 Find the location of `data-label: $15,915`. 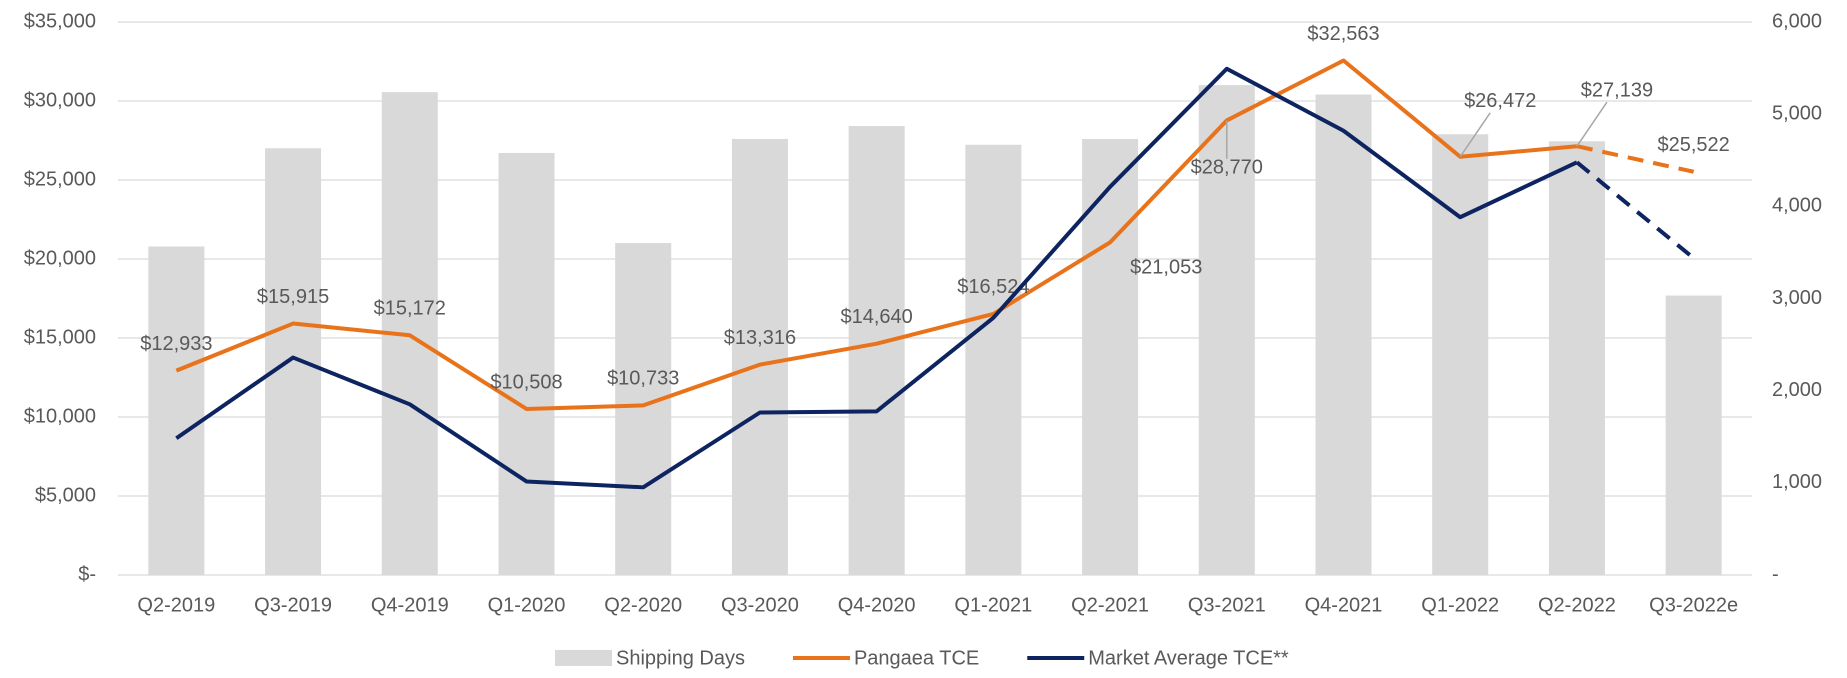

data-label: $15,915 is located at coordinates (293, 297).